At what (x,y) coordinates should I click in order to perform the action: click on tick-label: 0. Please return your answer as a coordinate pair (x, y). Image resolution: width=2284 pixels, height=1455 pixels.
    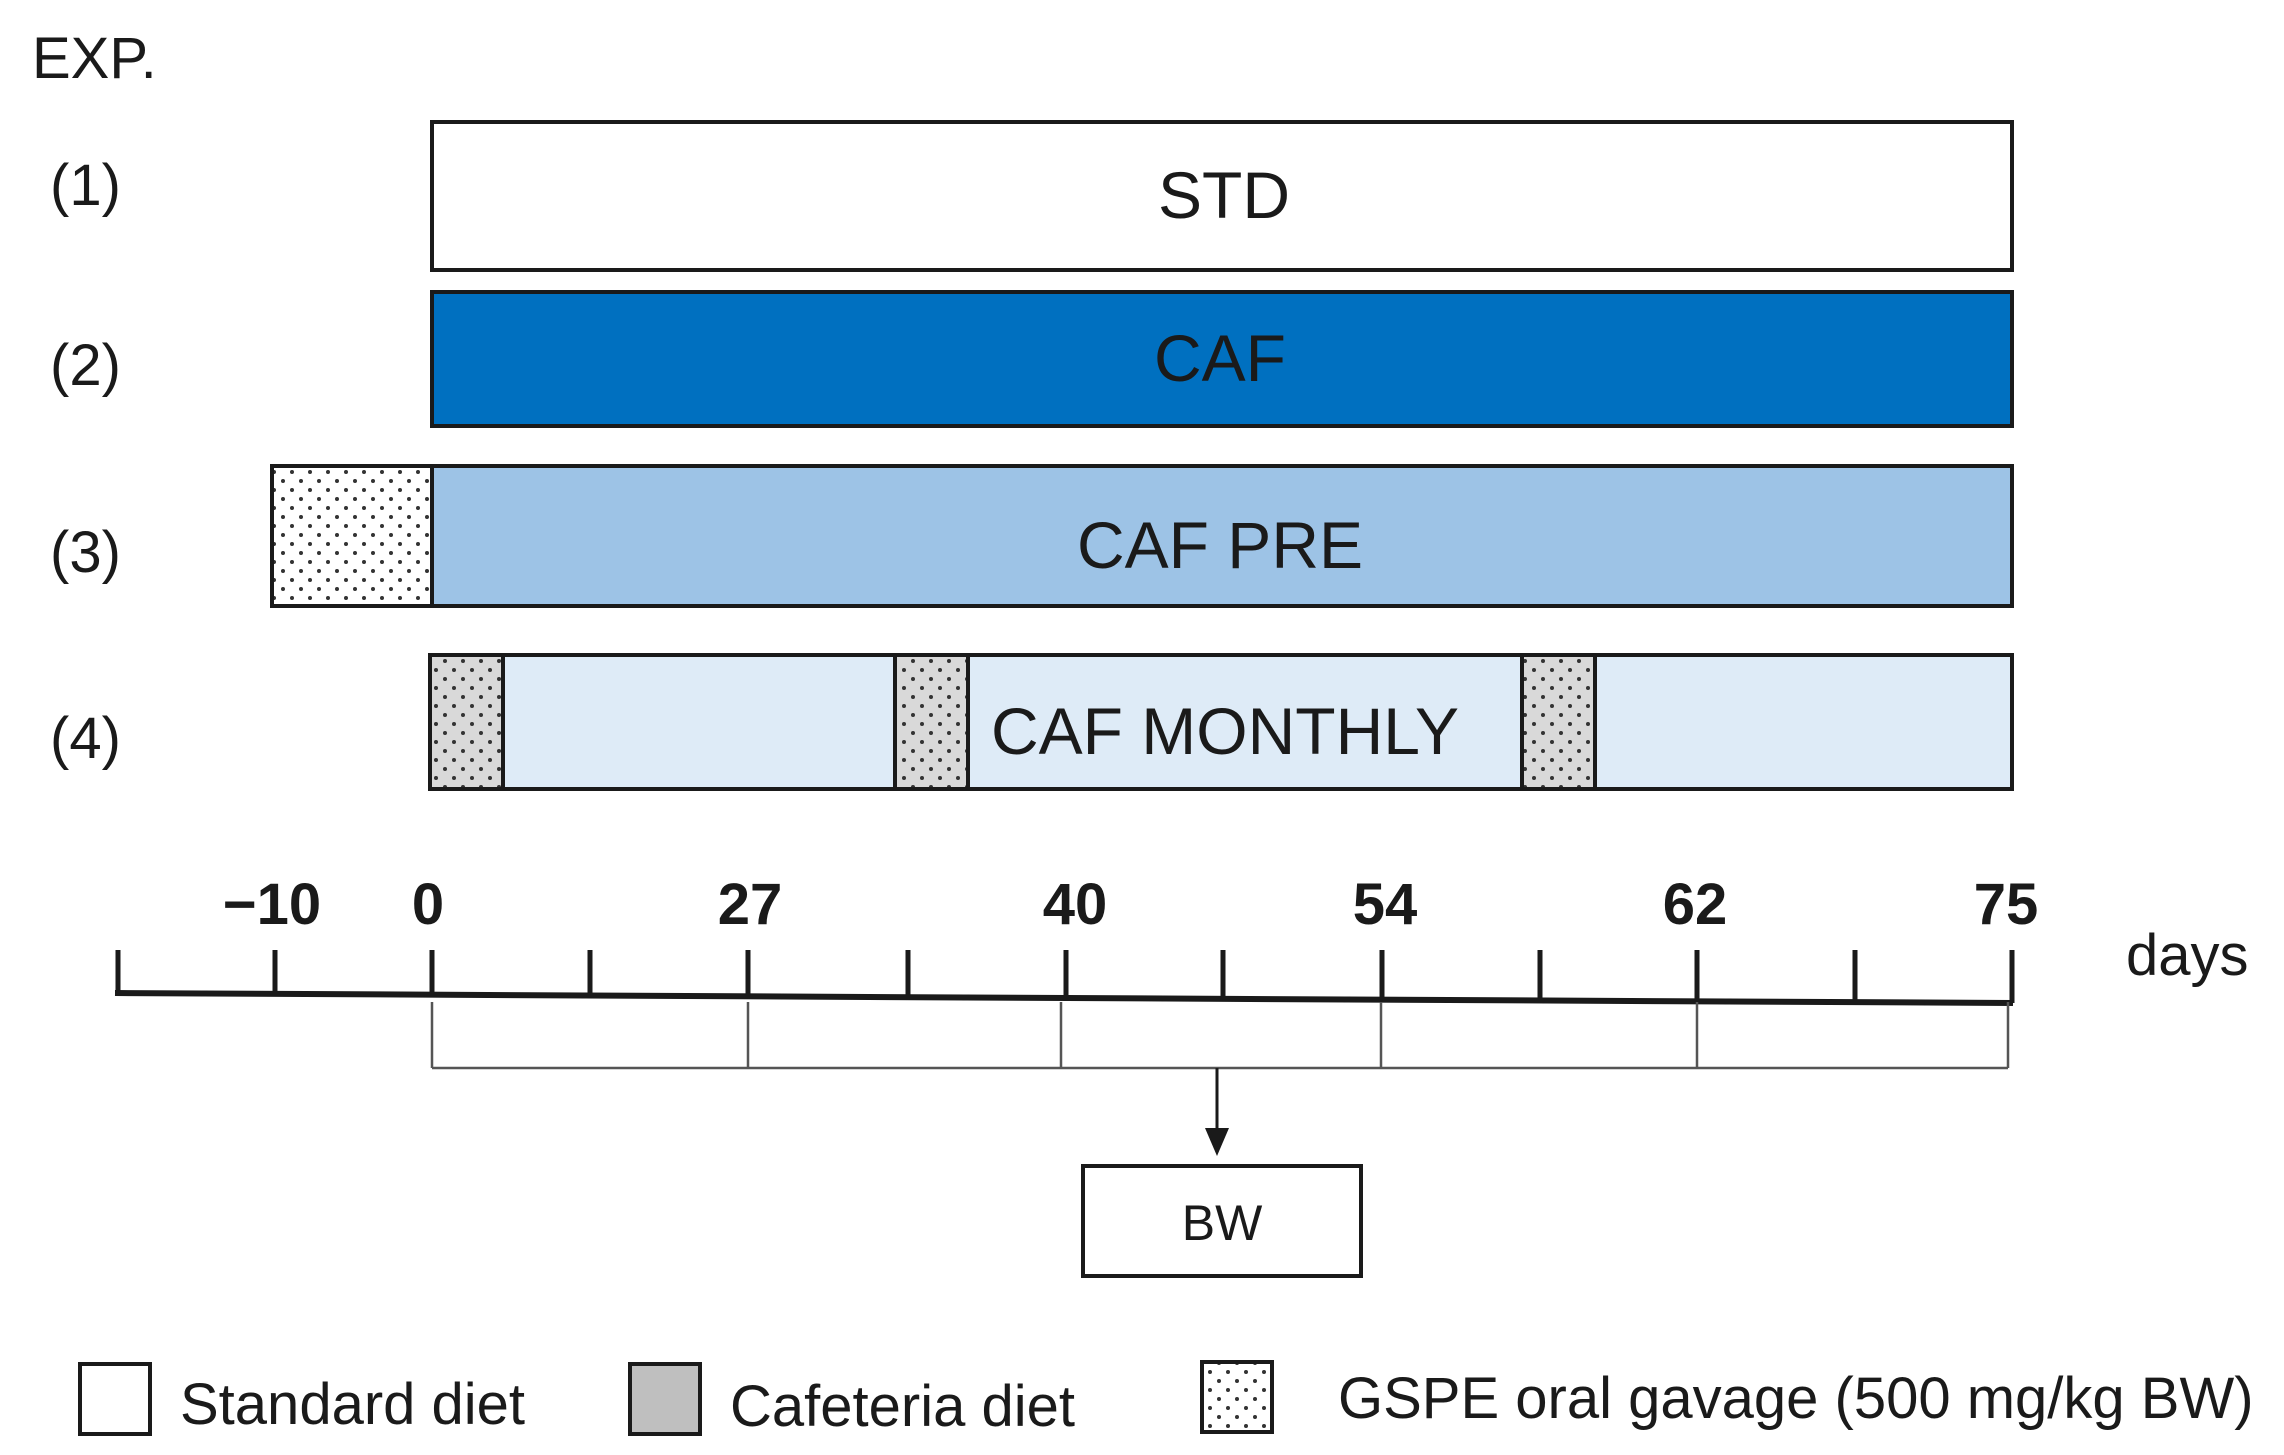
    Looking at the image, I should click on (428, 904).